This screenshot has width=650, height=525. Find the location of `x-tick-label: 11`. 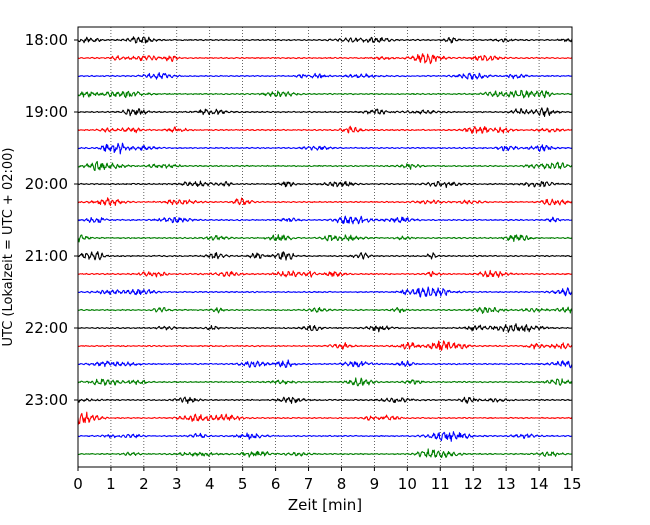

x-tick-label: 11 is located at coordinates (440, 484).